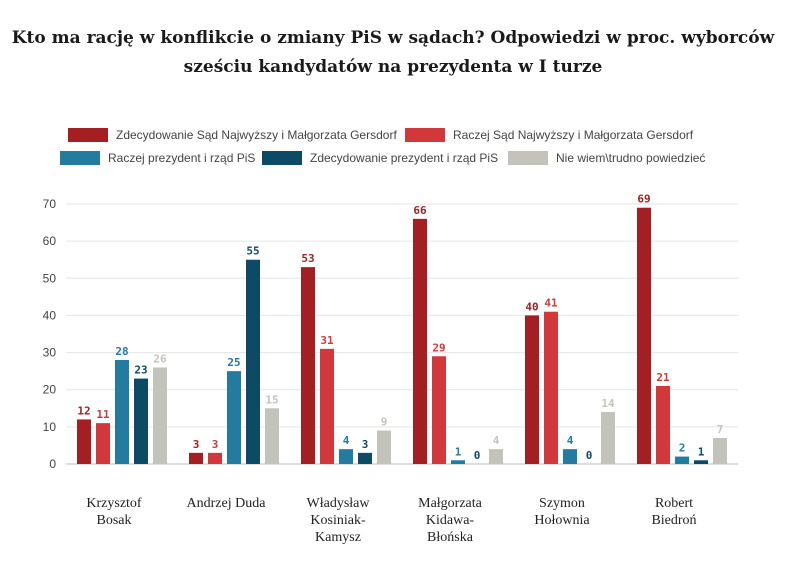  I want to click on category-label-line: Robert, so click(674, 503).